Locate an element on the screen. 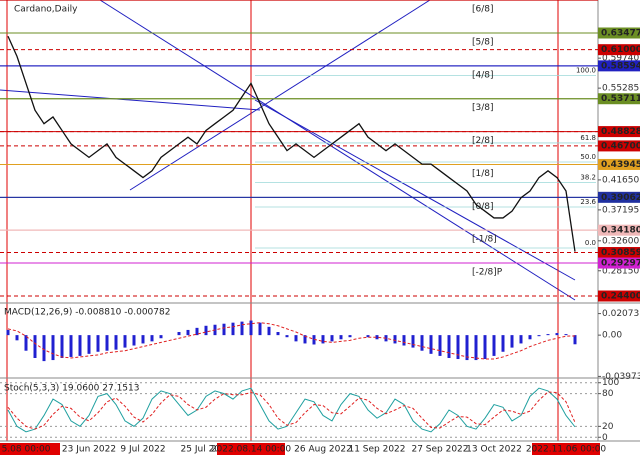  y-tick-label: 100 is located at coordinates (610, 383).